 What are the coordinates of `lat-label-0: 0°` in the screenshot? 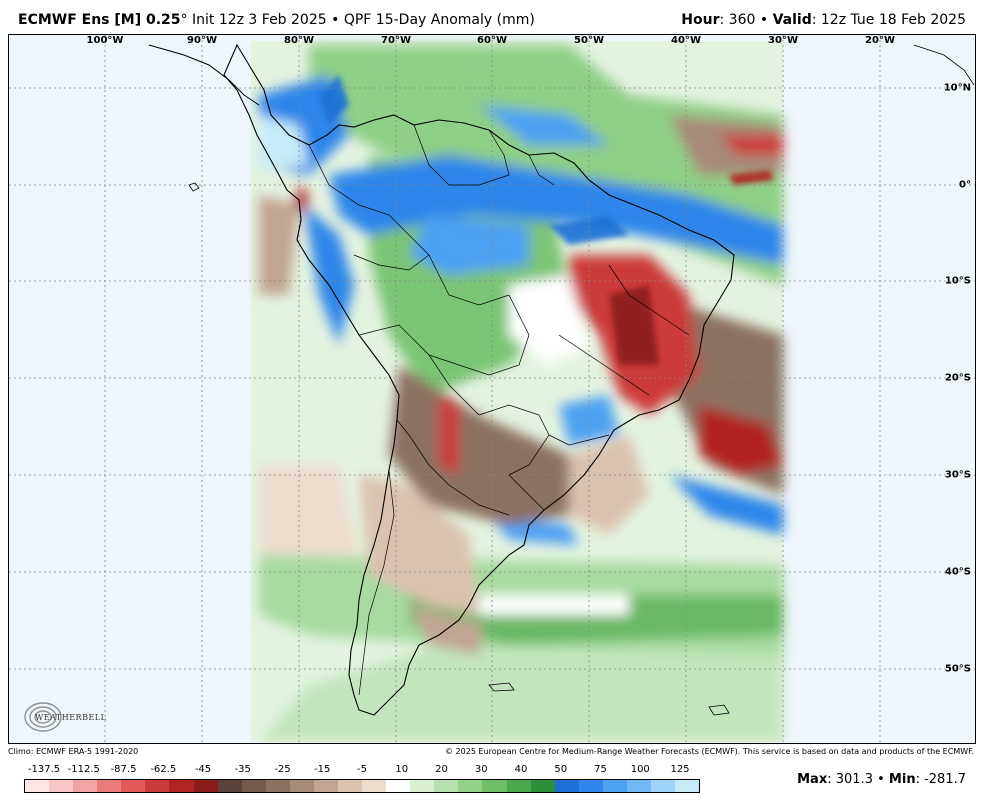 It's located at (965, 185).